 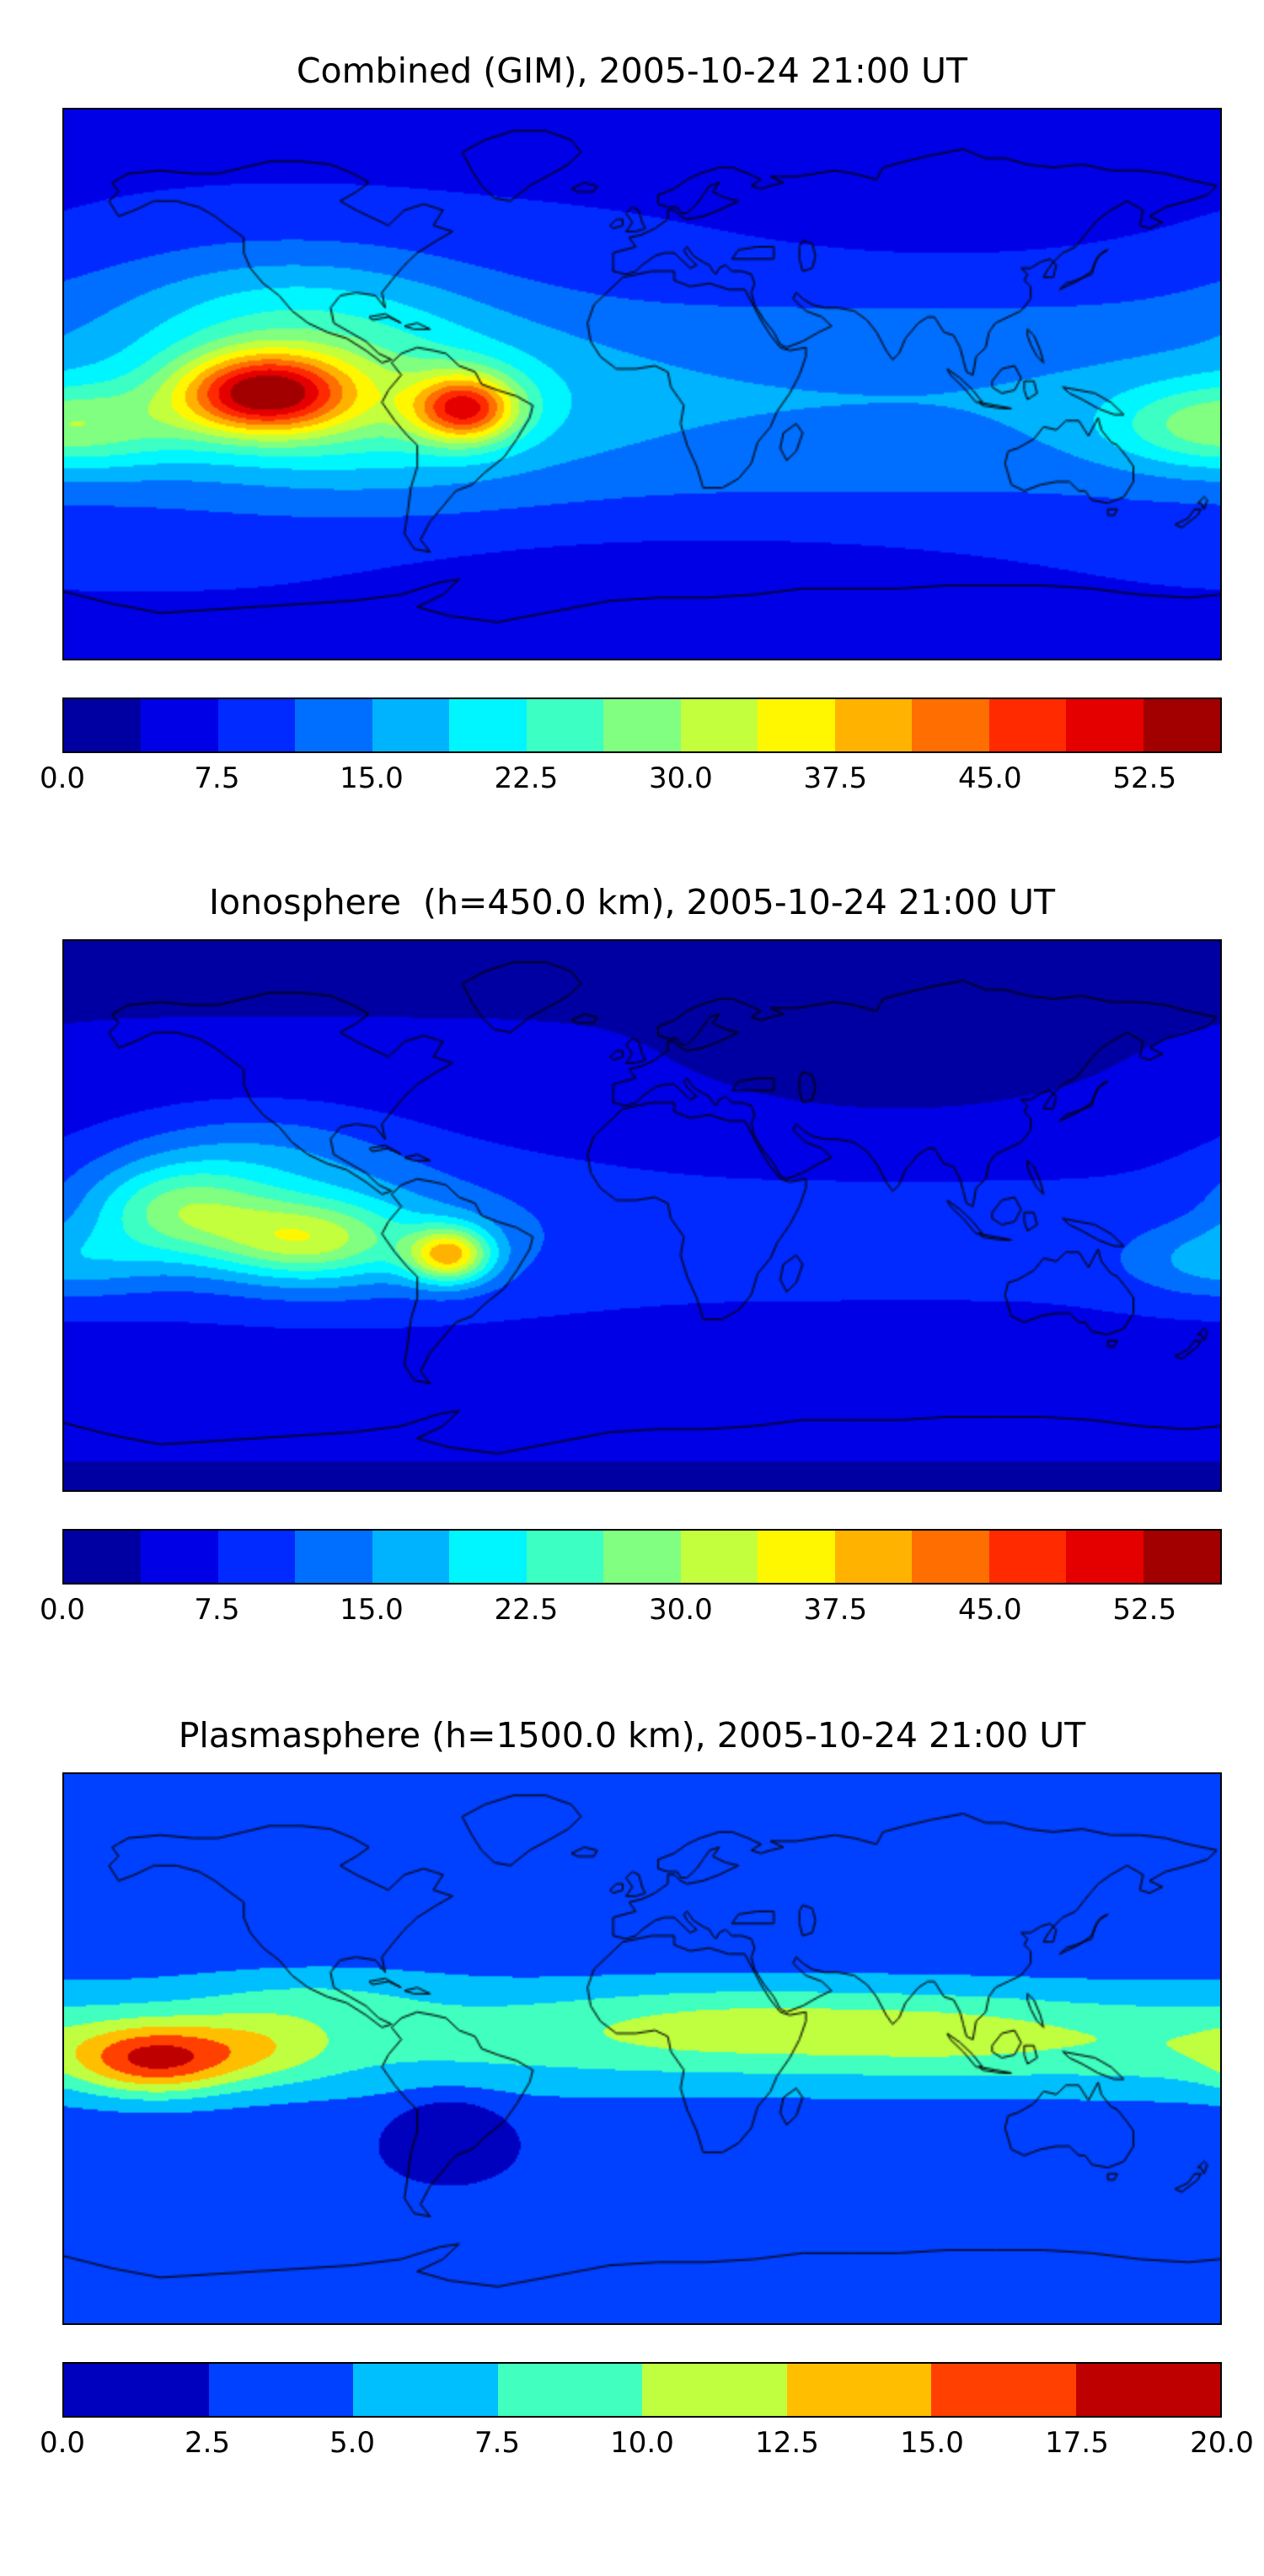 What do you see at coordinates (353, 2443) in the screenshot?
I see `colorbar-tick-label: 5.0` at bounding box center [353, 2443].